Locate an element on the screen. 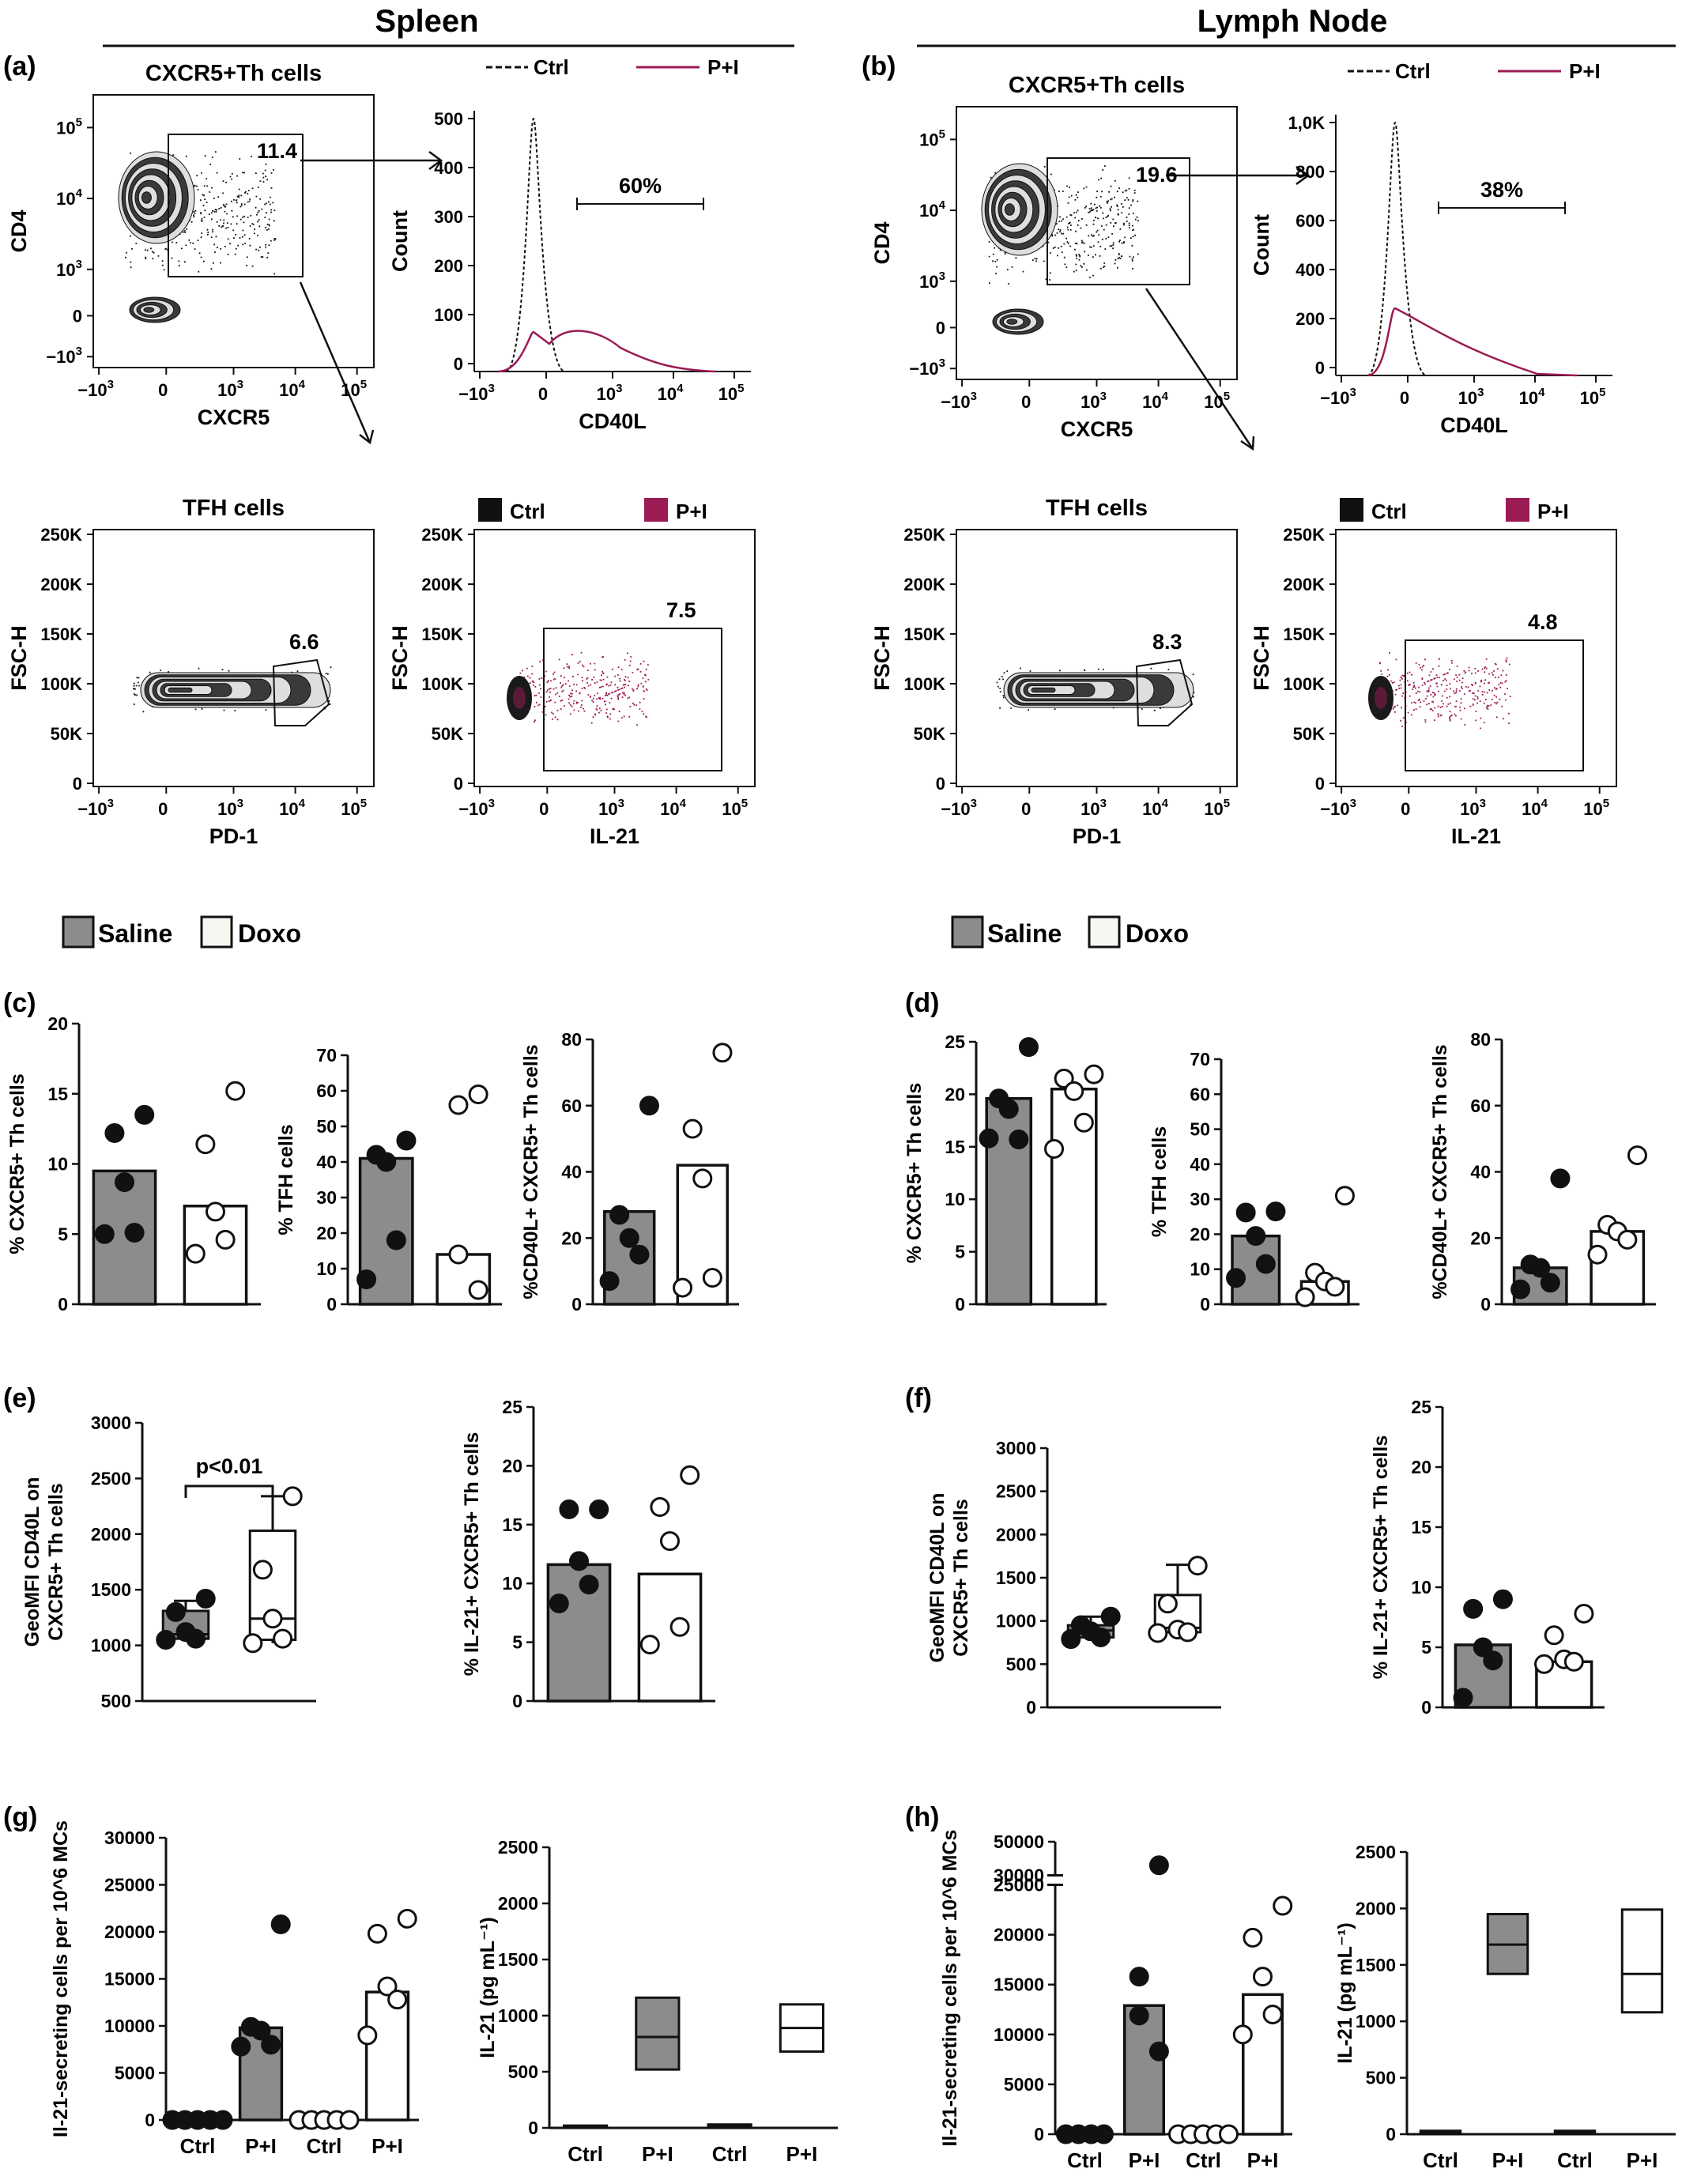 The height and width of the screenshot is (2184, 1682). y-tick-label: 200 is located at coordinates (448, 266).